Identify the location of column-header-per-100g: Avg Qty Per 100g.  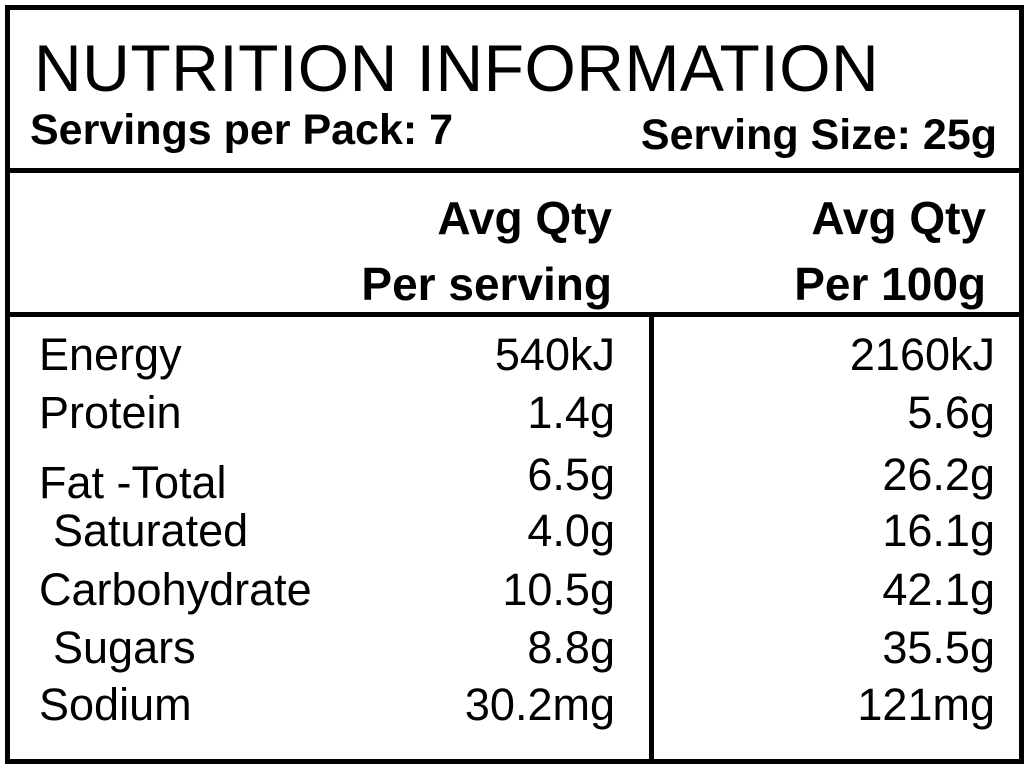
(890, 251).